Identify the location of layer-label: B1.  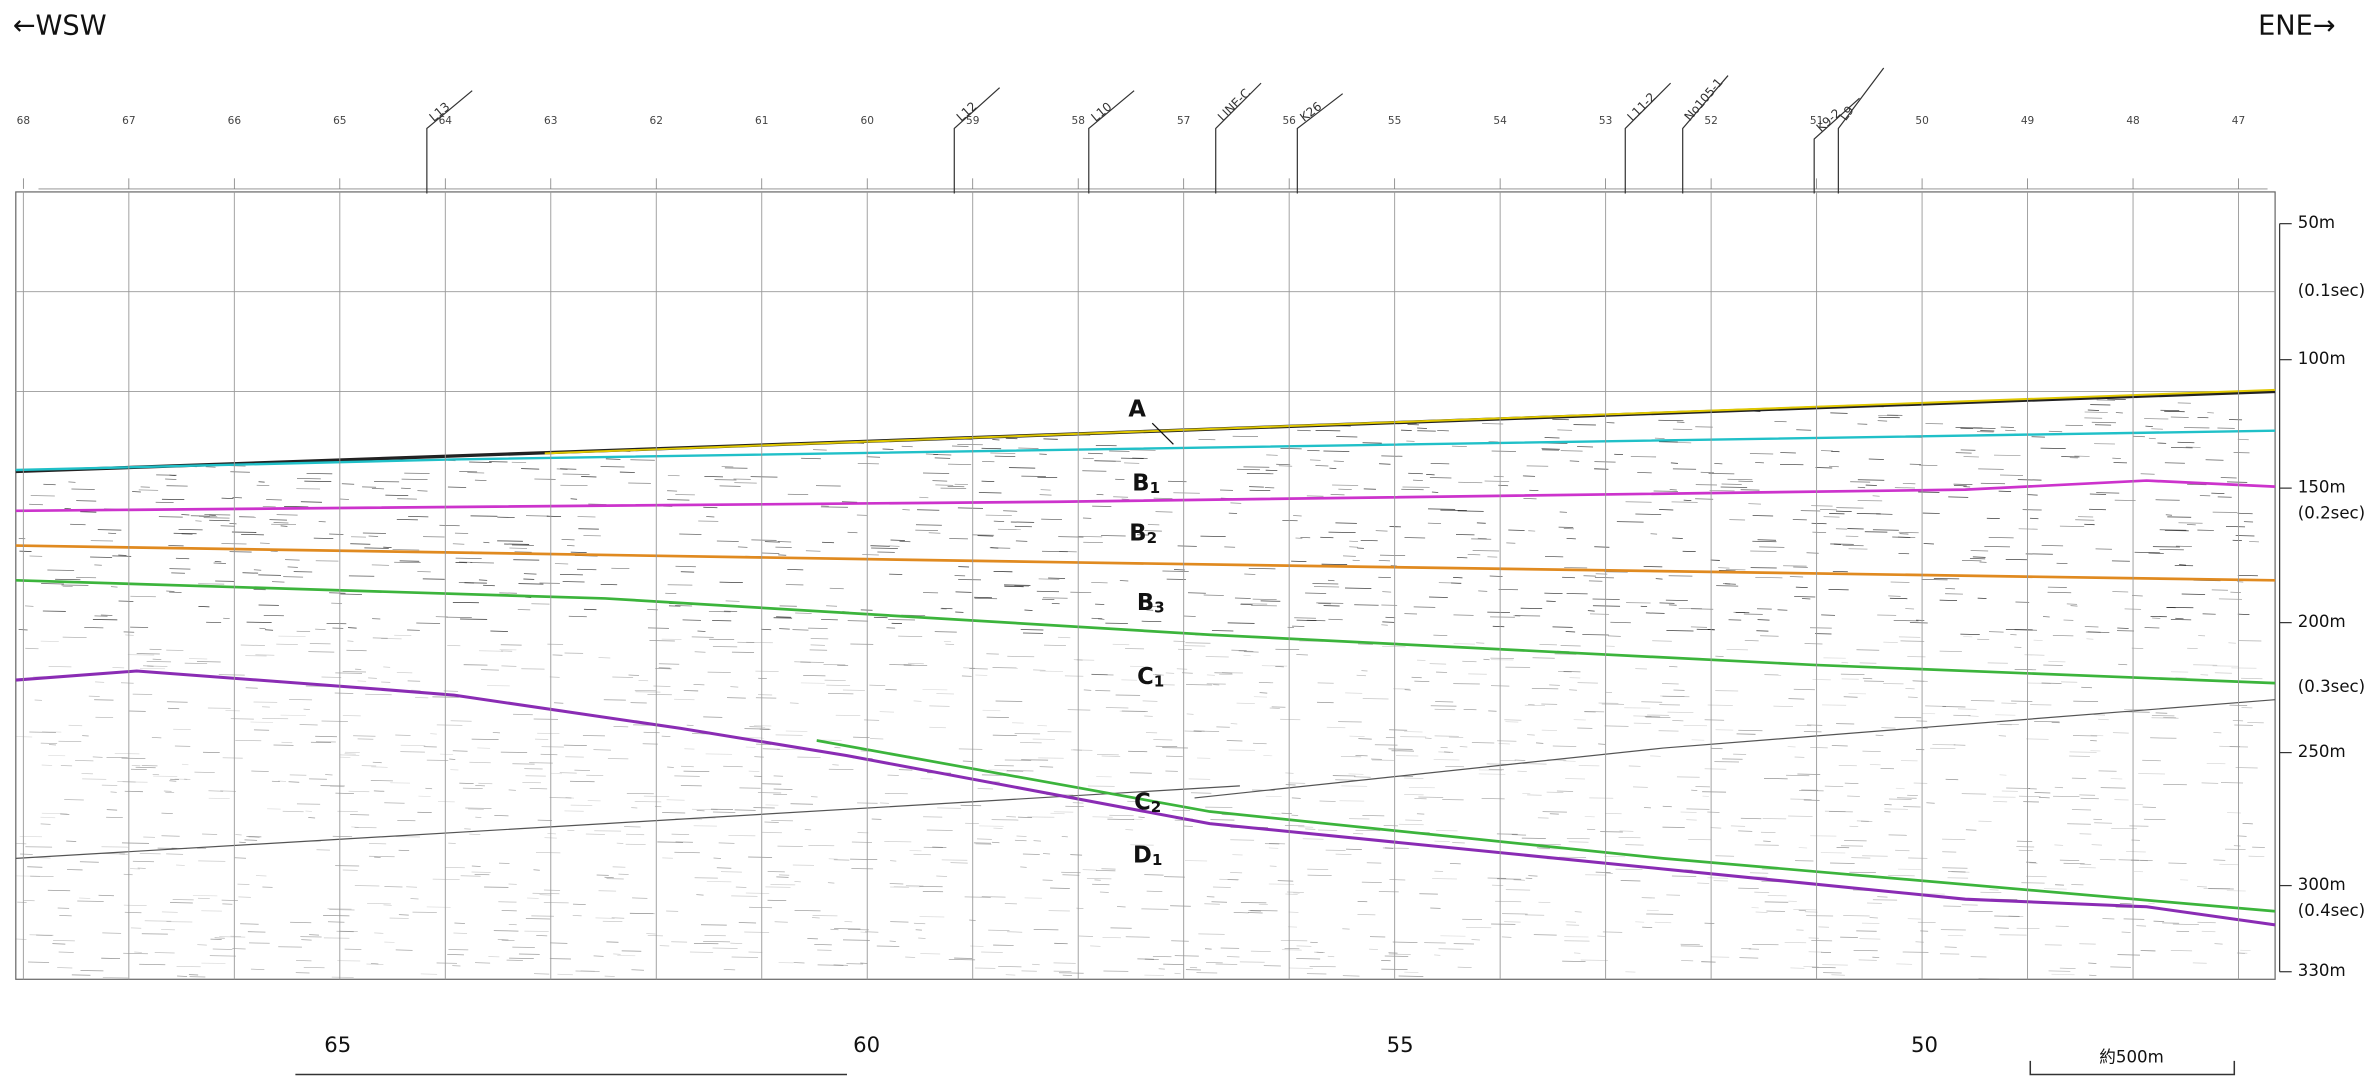
(1146, 483).